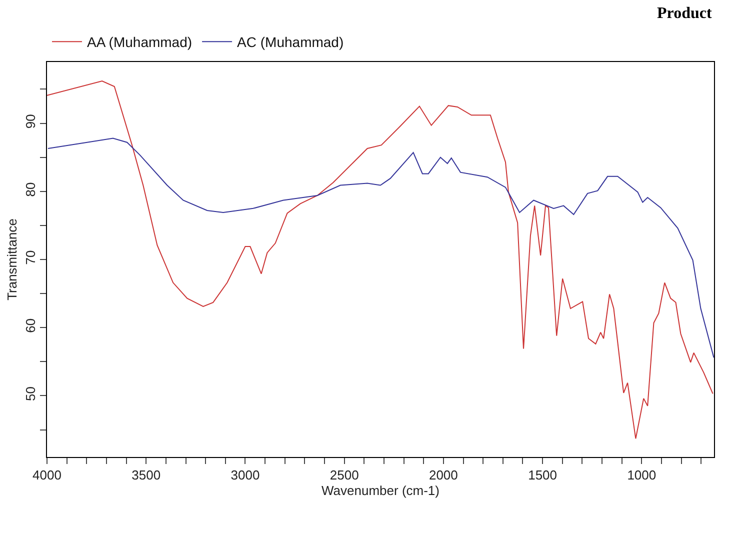 This screenshot has height=553, width=734. Describe the element at coordinates (30, 257) in the screenshot. I see `y-tick-label: 70` at that location.